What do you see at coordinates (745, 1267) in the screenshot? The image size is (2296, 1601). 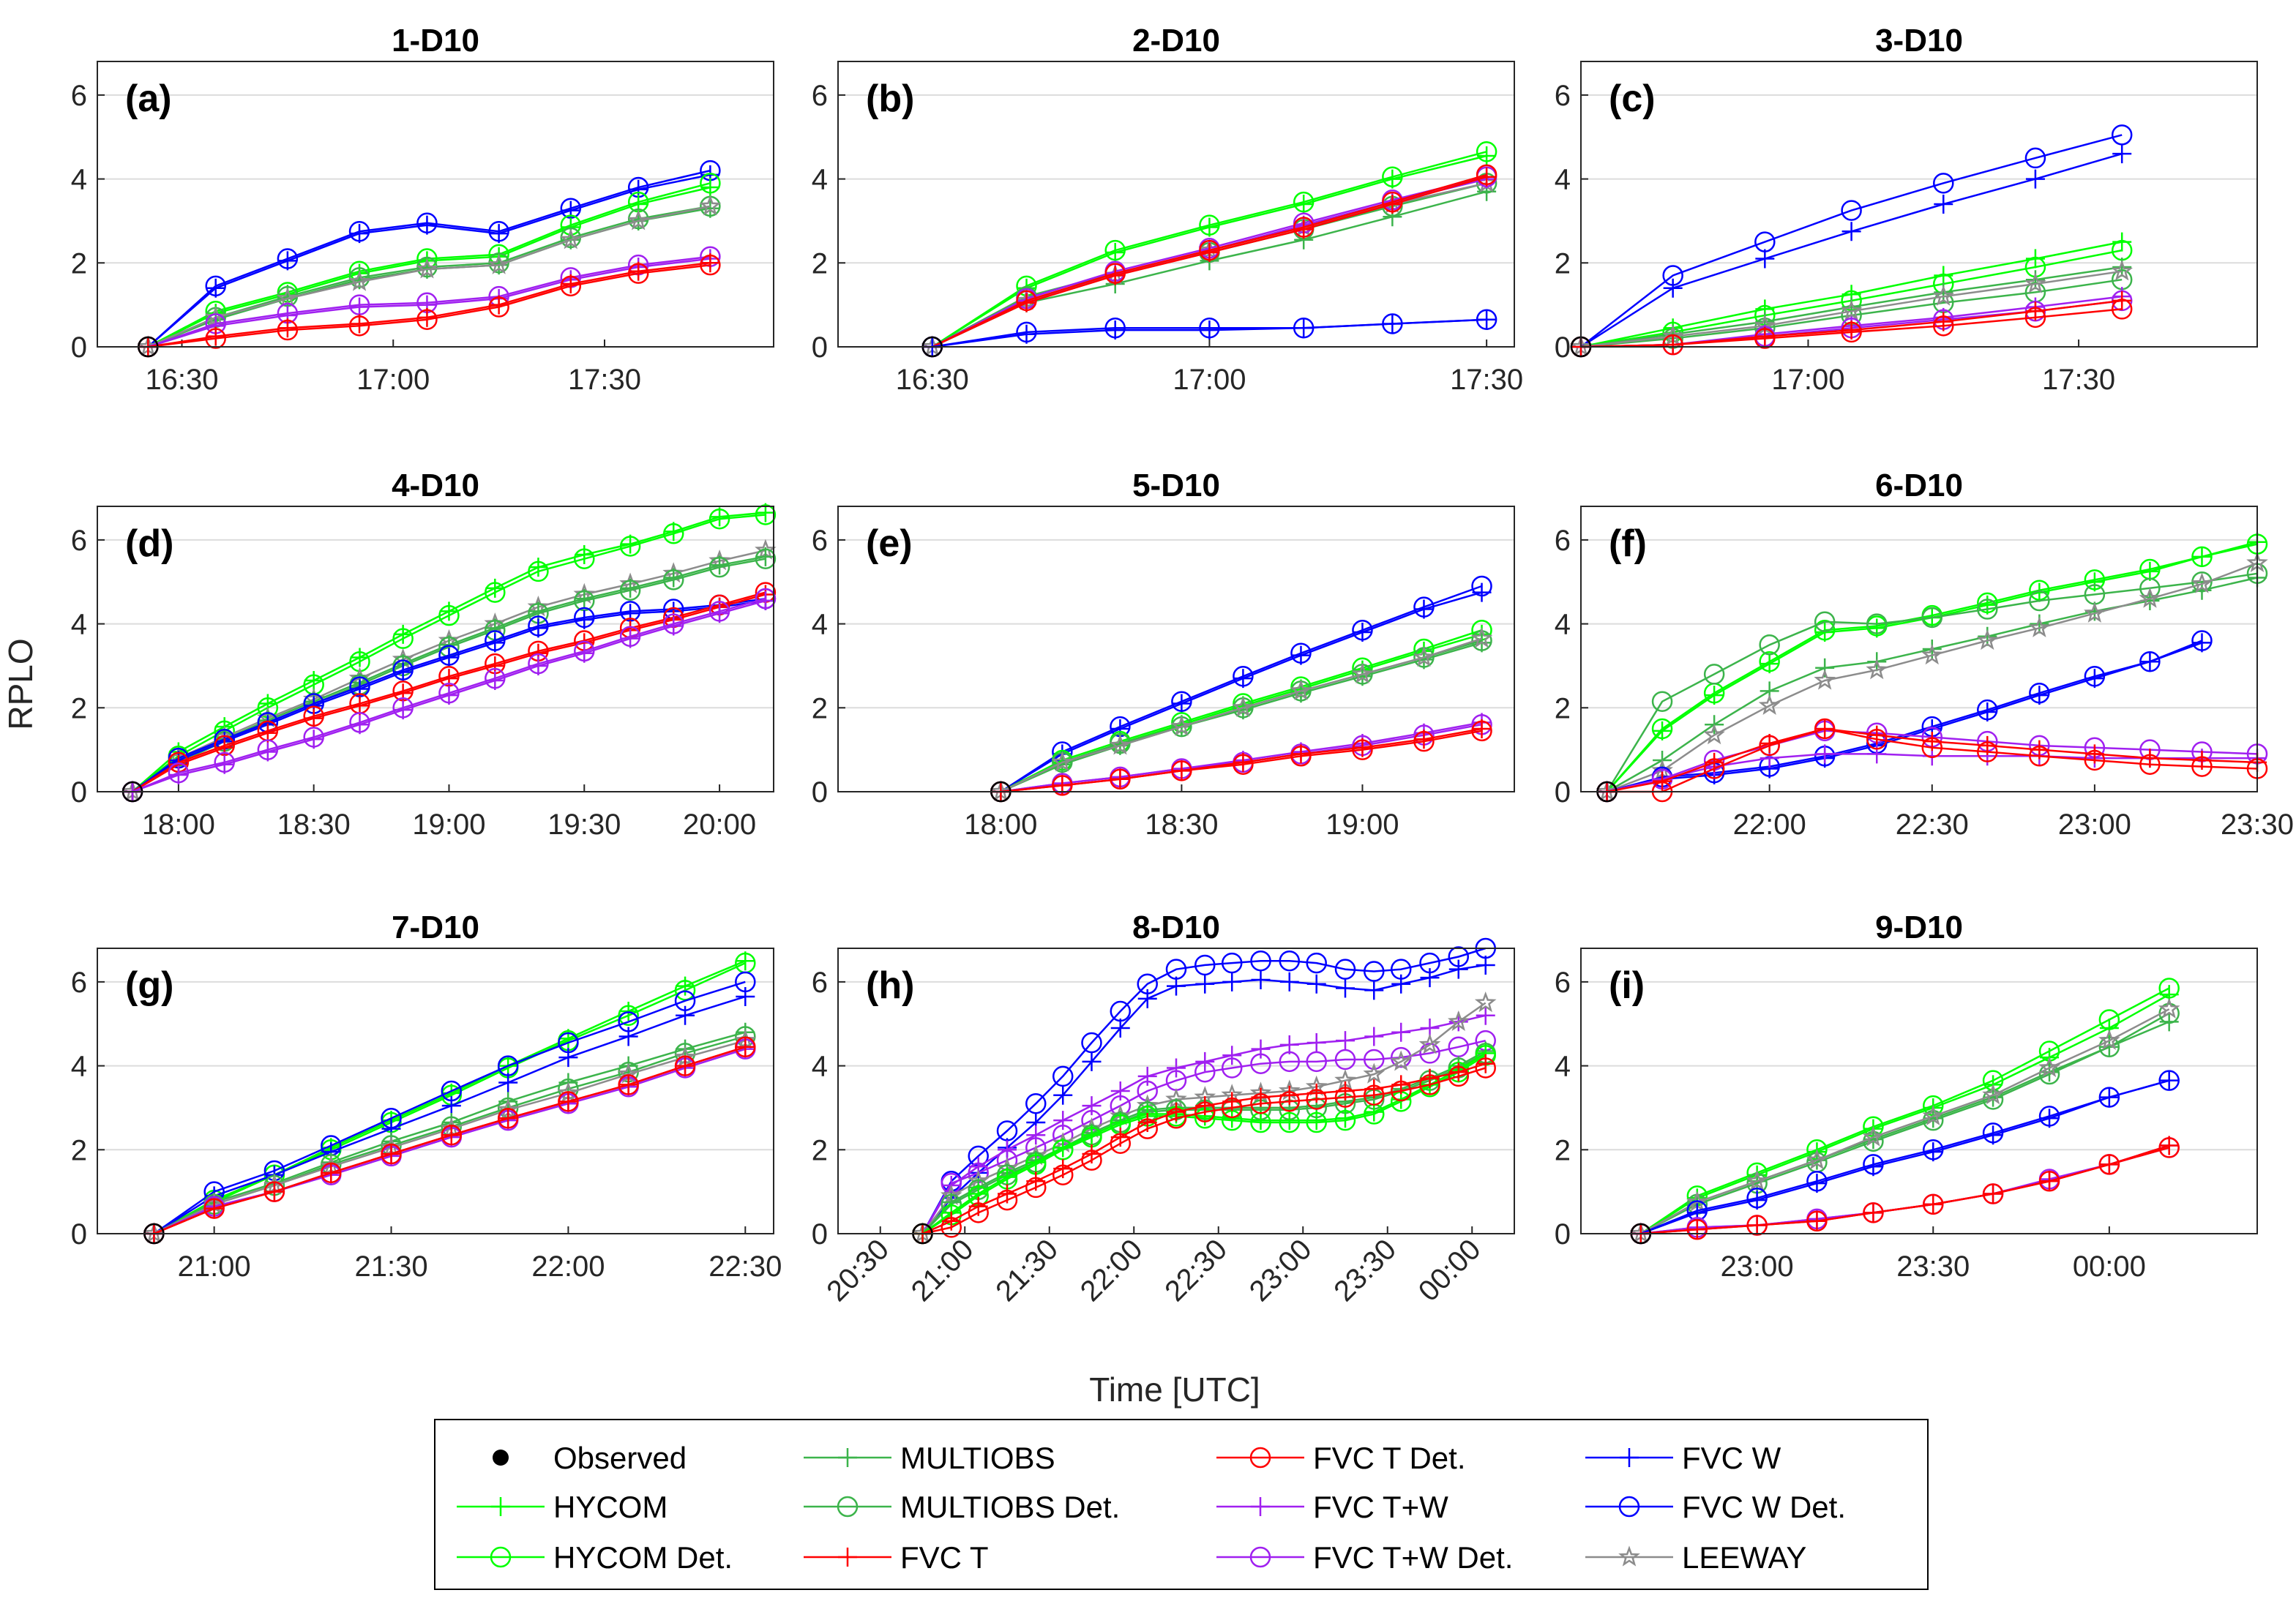 I see `x-tick-label: 22:30` at bounding box center [745, 1267].